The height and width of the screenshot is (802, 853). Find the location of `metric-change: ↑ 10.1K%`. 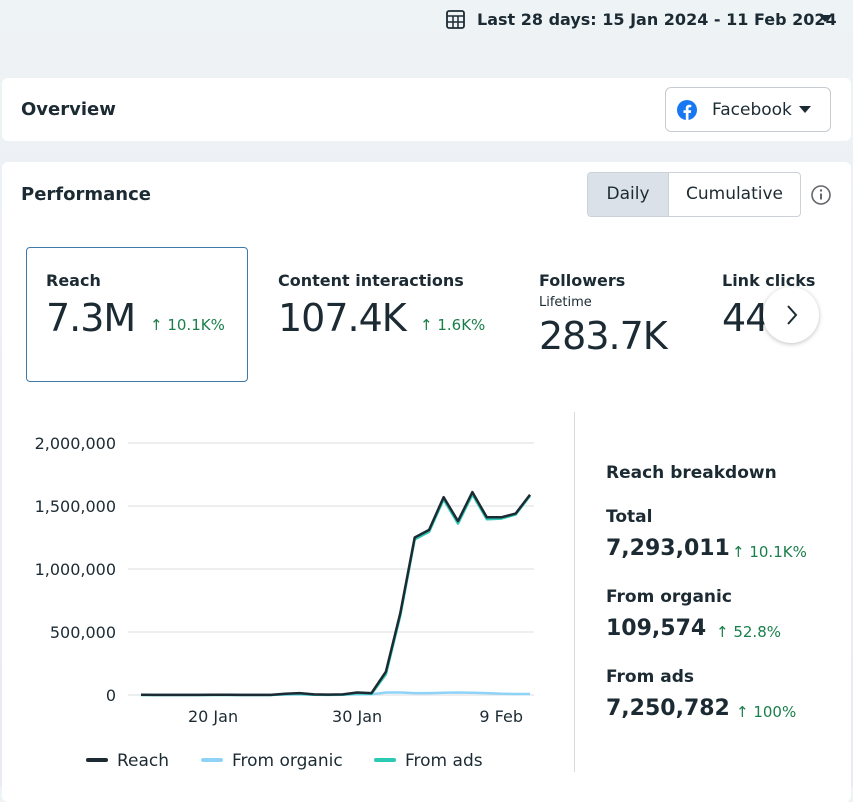

metric-change: ↑ 10.1K% is located at coordinates (187, 325).